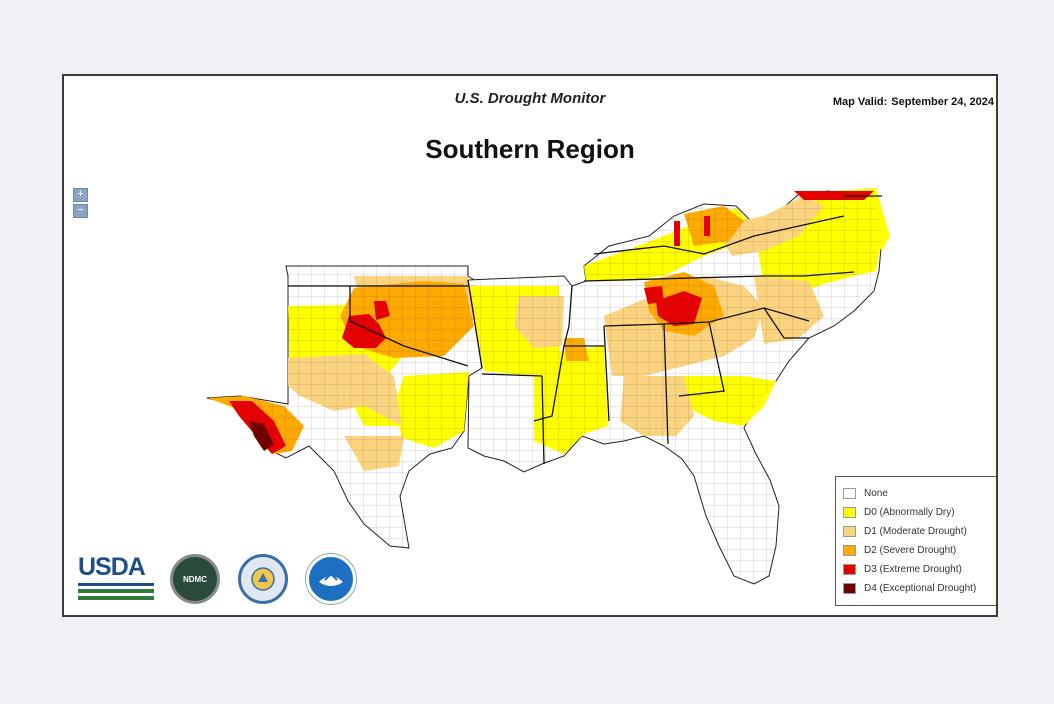 This screenshot has height=704, width=1054. Describe the element at coordinates (530, 98) in the screenshot. I see `monitor-title: U.S. Drought Monitor` at that location.